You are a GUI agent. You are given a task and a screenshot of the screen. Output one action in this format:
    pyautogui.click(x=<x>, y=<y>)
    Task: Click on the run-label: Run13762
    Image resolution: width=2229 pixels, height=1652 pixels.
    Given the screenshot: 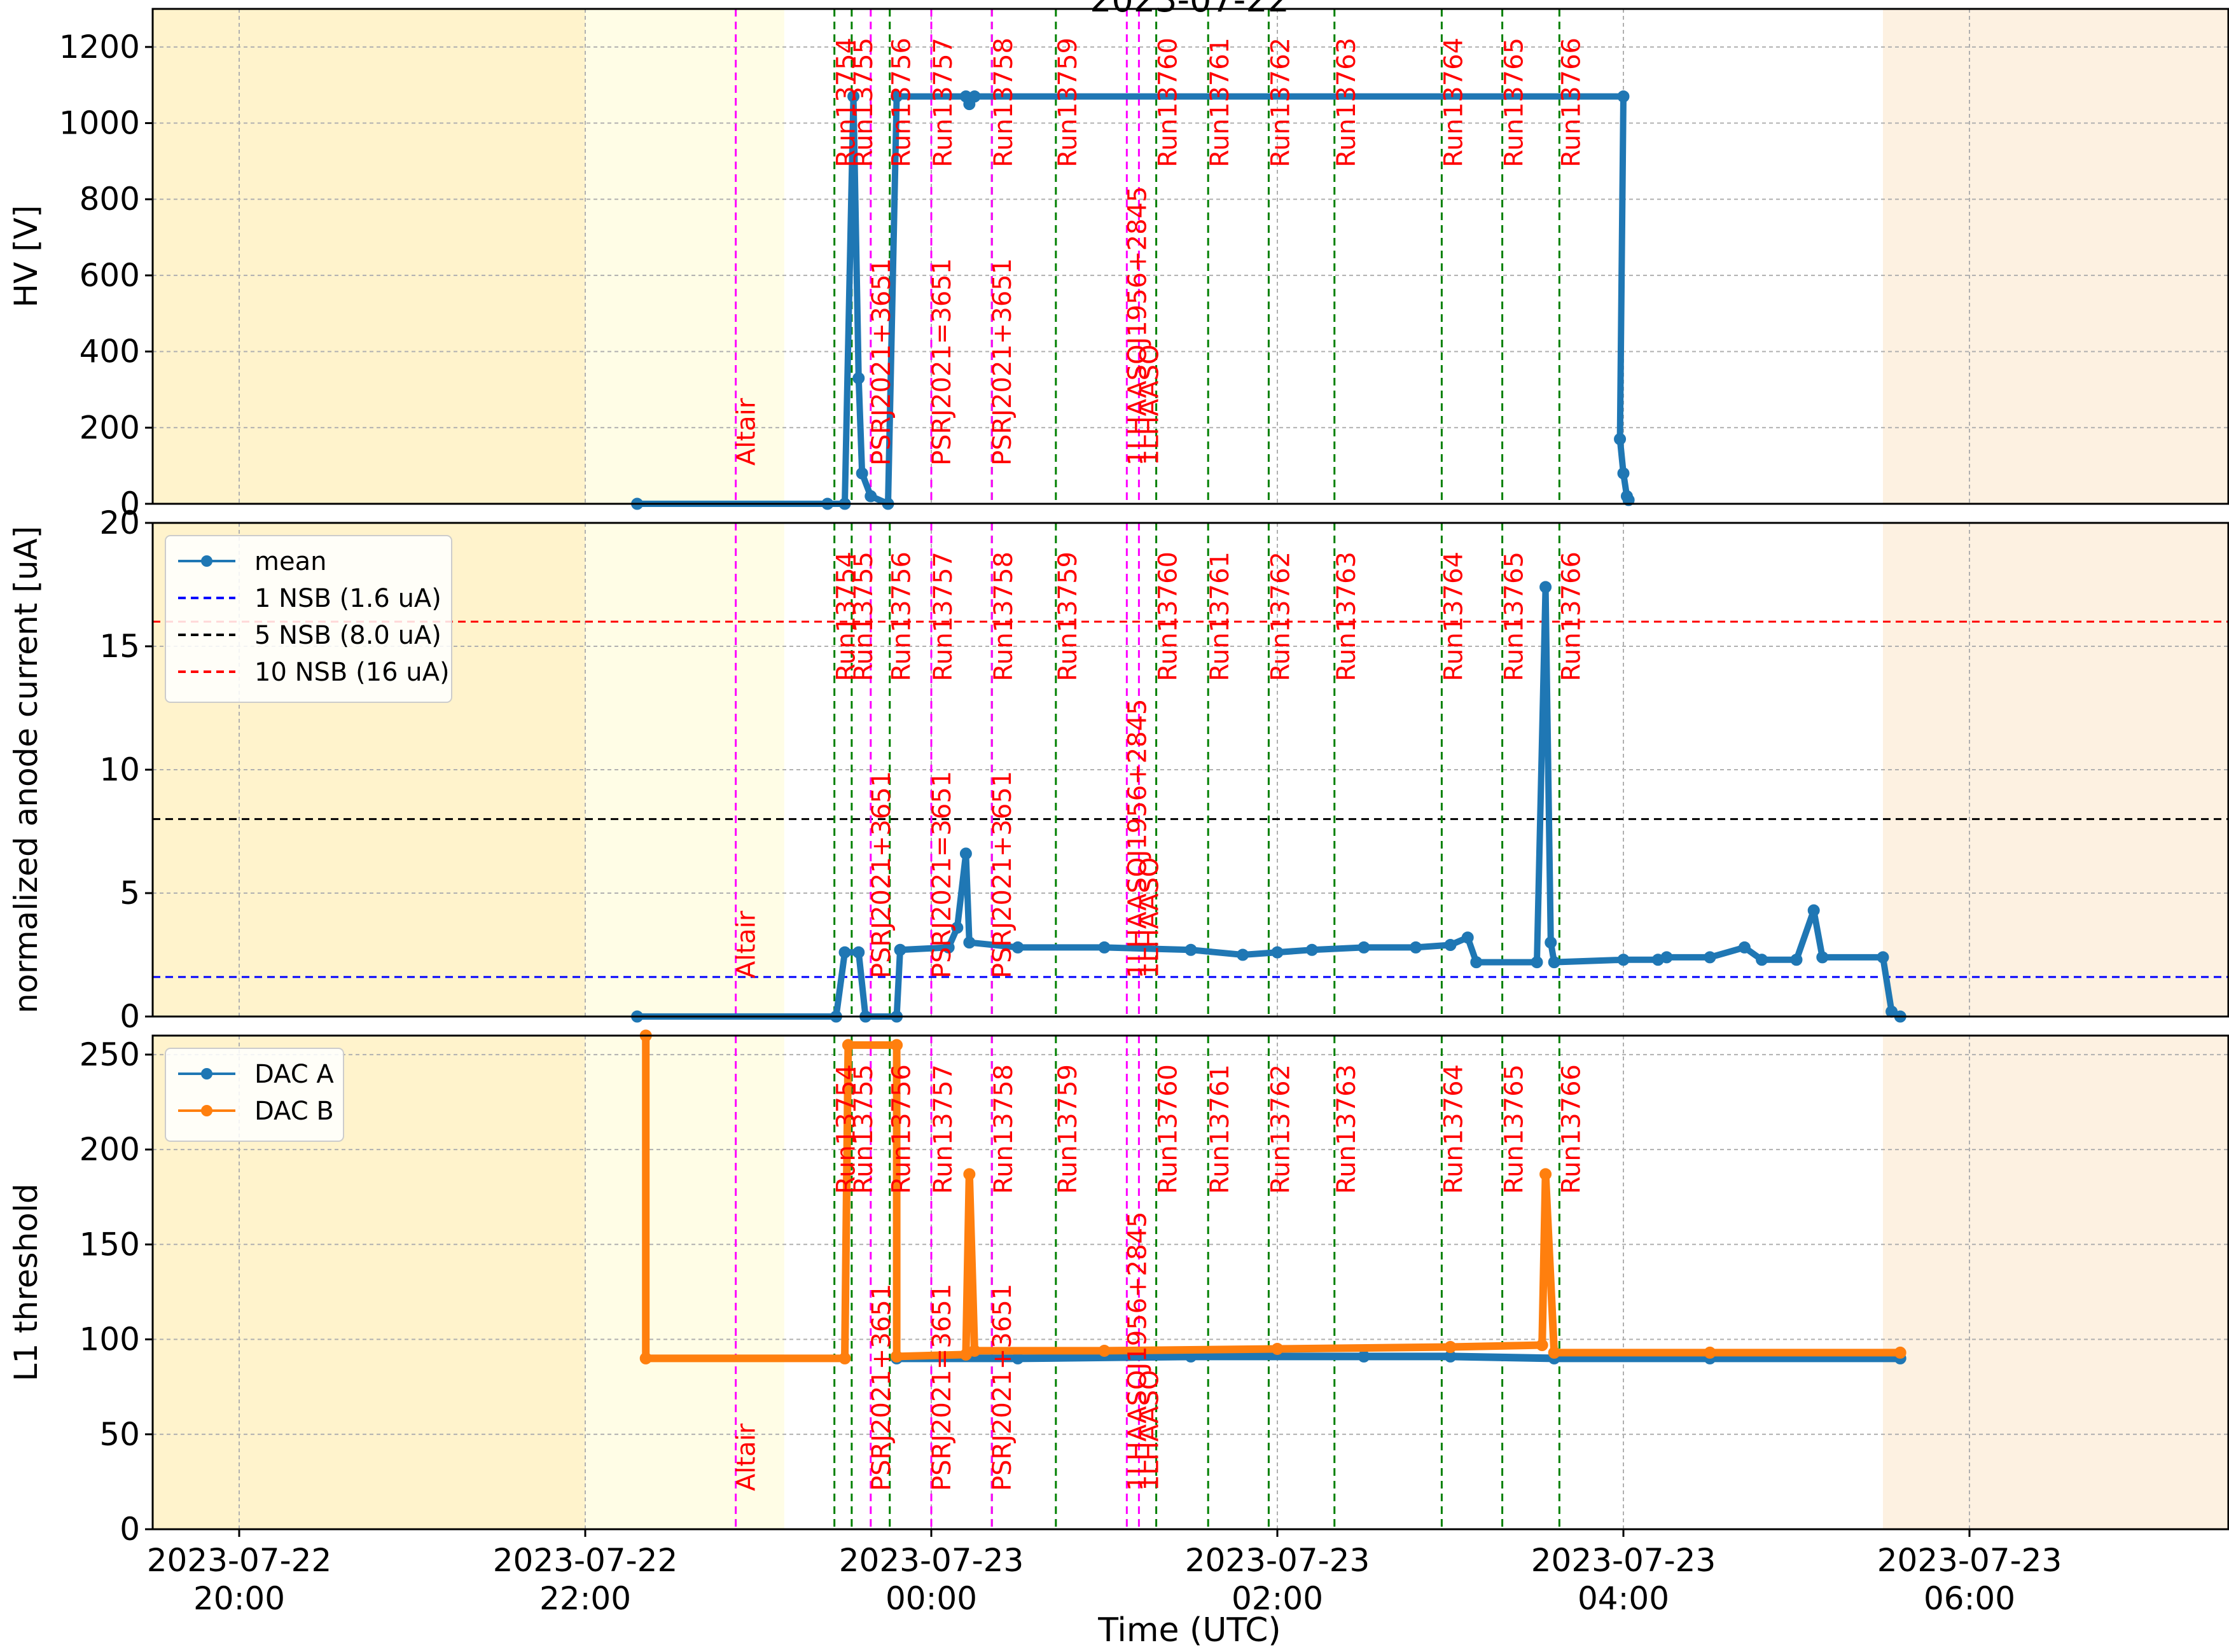 What is the action you would take?
    pyautogui.click(x=1280, y=616)
    